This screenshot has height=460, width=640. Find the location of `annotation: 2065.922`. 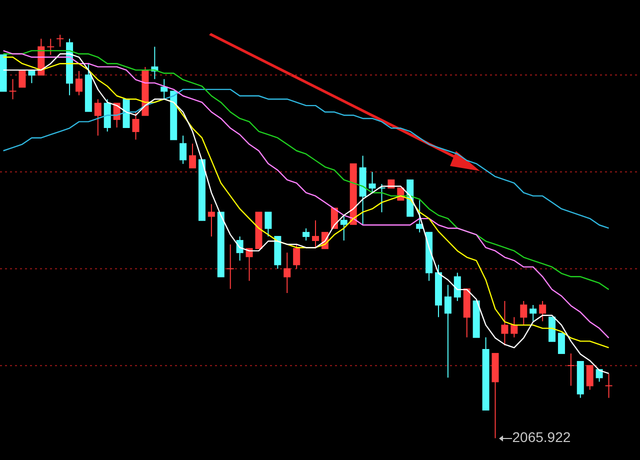

annotation: 2065.922 is located at coordinates (541, 437).